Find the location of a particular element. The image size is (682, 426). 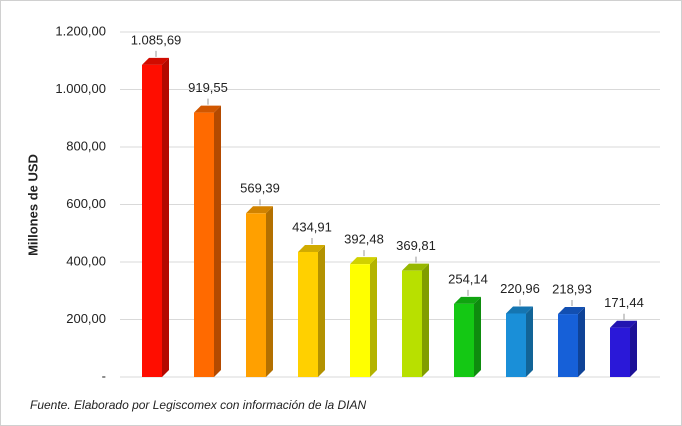

value-label: 254,14 is located at coordinates (468, 278).